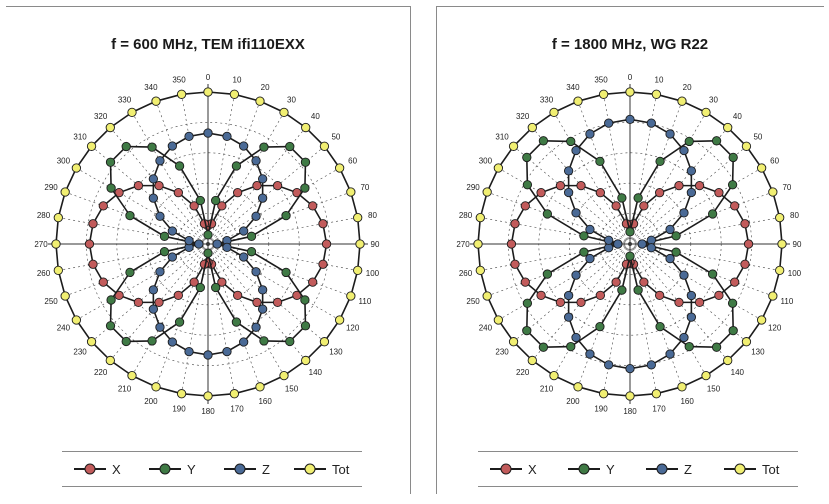 The width and height of the screenshot is (829, 504). I want to click on angle-tick-label: 310, so click(502, 137).